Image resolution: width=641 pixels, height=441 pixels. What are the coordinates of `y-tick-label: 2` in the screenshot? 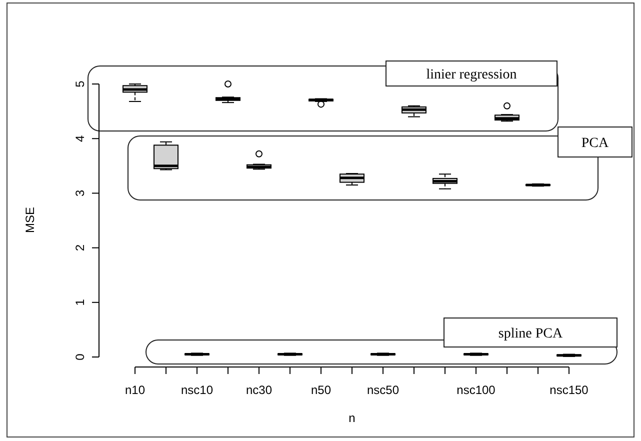 It's located at (80, 248).